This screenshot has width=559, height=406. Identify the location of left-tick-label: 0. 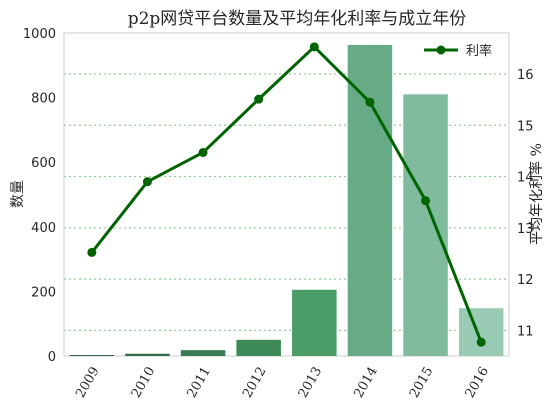
(52, 357).